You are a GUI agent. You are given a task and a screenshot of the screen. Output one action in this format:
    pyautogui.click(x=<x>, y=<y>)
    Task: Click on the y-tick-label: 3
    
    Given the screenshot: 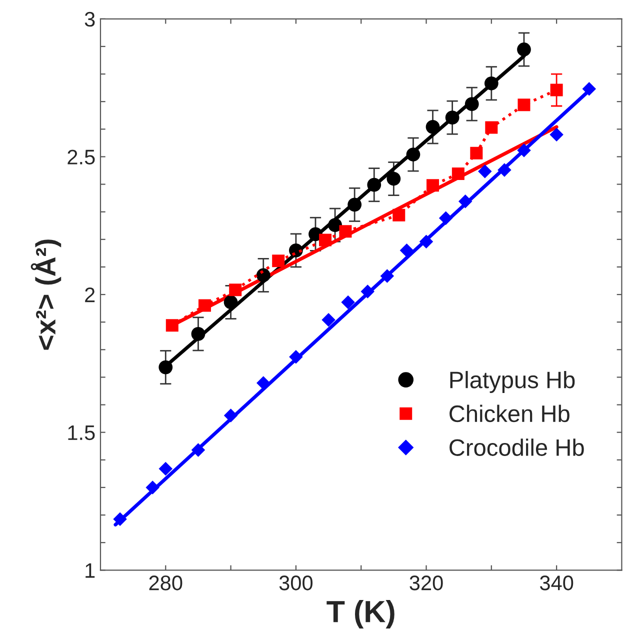 What is the action you would take?
    pyautogui.click(x=89, y=19)
    